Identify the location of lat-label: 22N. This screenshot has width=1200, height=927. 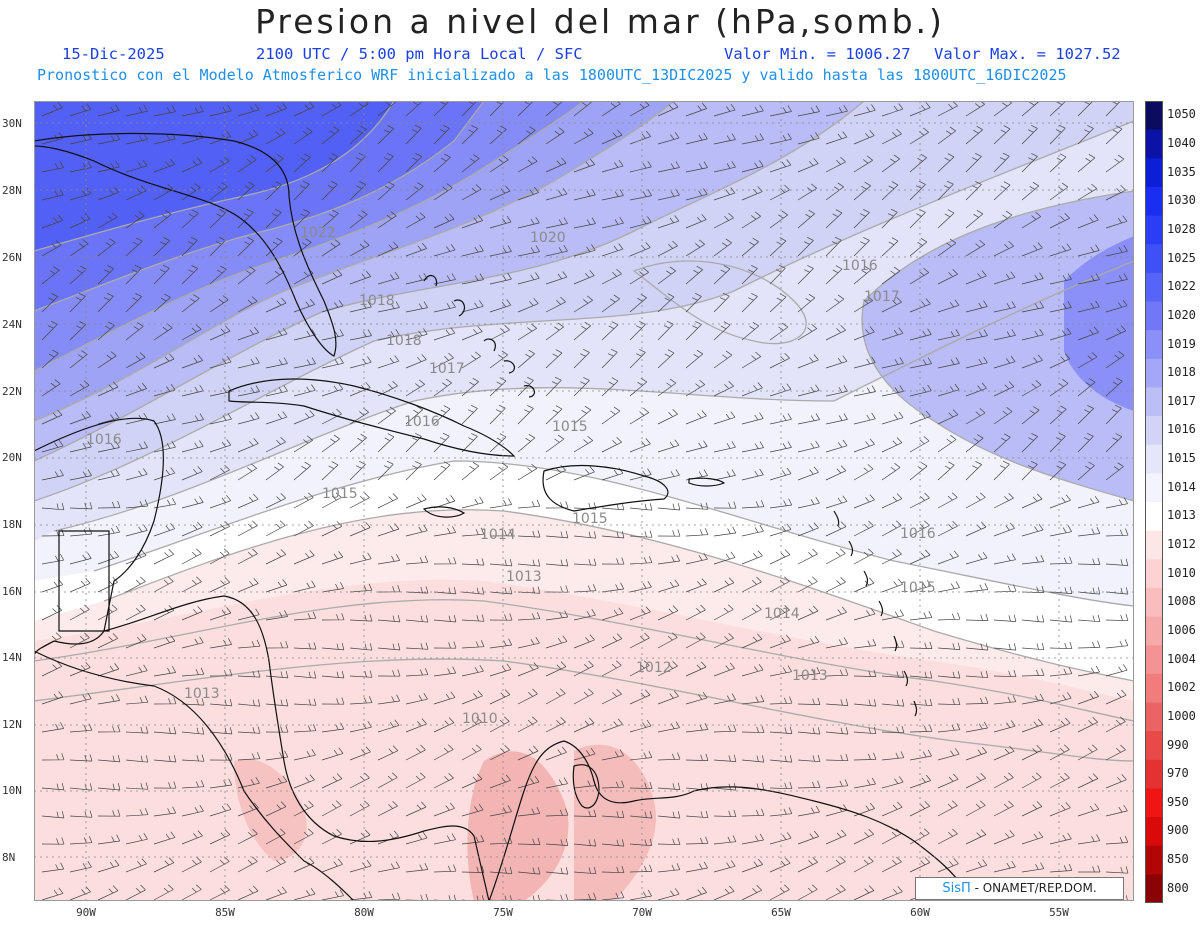
(12, 391).